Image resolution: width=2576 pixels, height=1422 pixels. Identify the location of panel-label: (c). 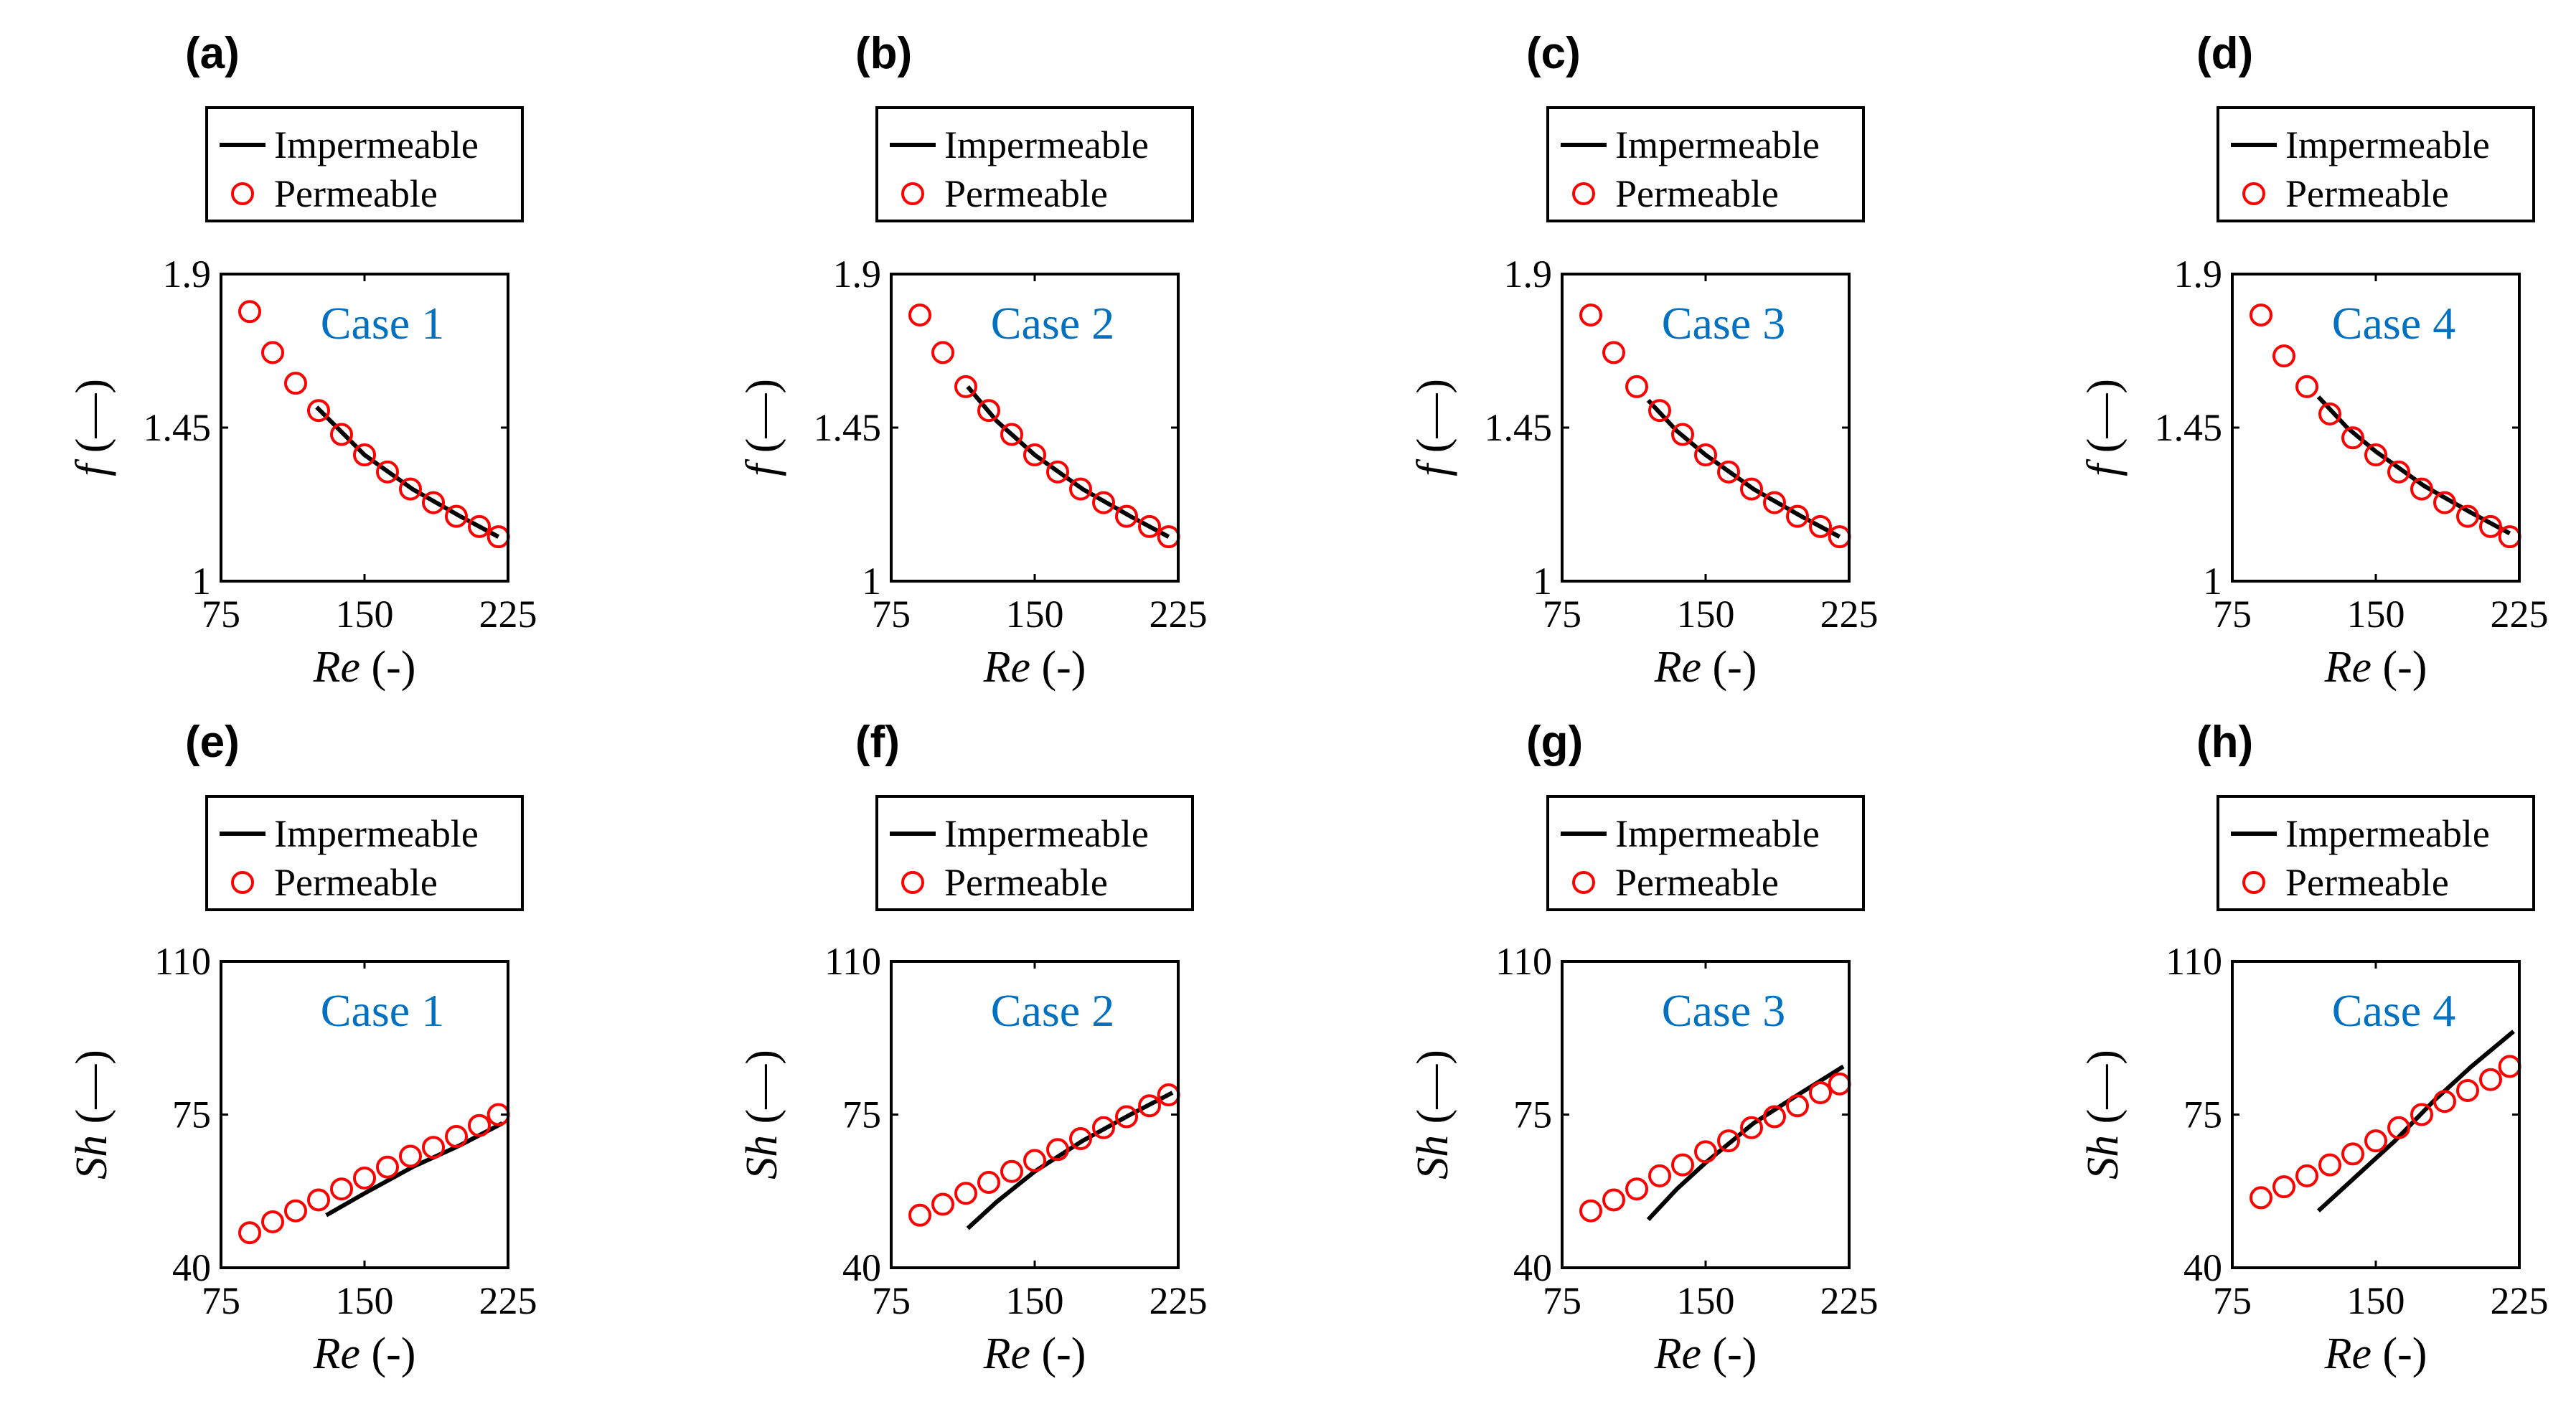
(1553, 53).